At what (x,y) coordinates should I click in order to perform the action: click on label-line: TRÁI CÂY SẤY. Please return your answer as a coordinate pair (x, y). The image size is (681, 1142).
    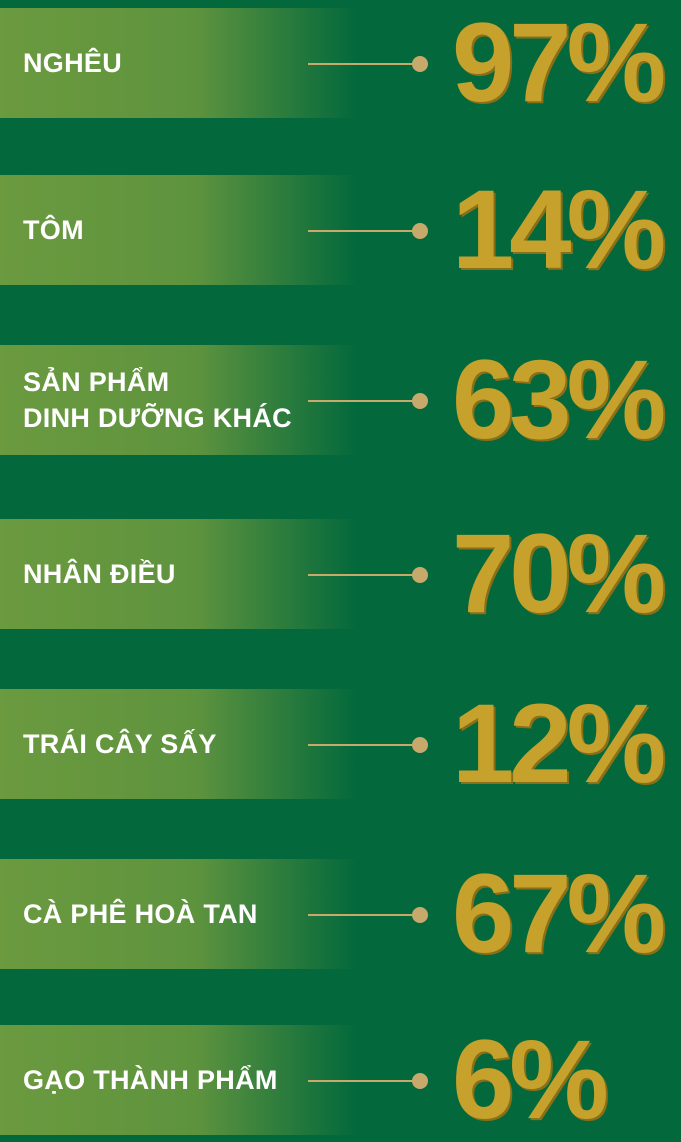
    Looking at the image, I should click on (120, 744).